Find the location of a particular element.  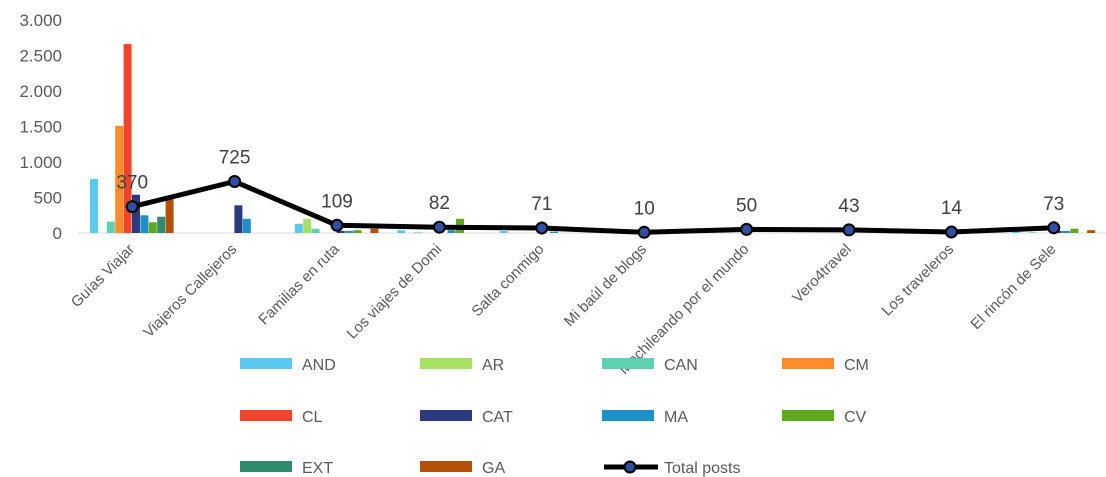

legend-swatch-ma is located at coordinates (628, 415).